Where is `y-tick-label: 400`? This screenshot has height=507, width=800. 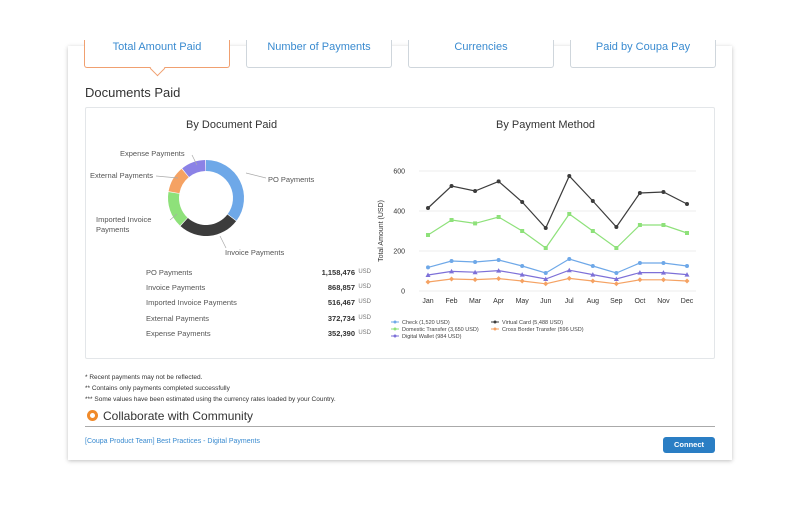 y-tick-label: 400 is located at coordinates (399, 212).